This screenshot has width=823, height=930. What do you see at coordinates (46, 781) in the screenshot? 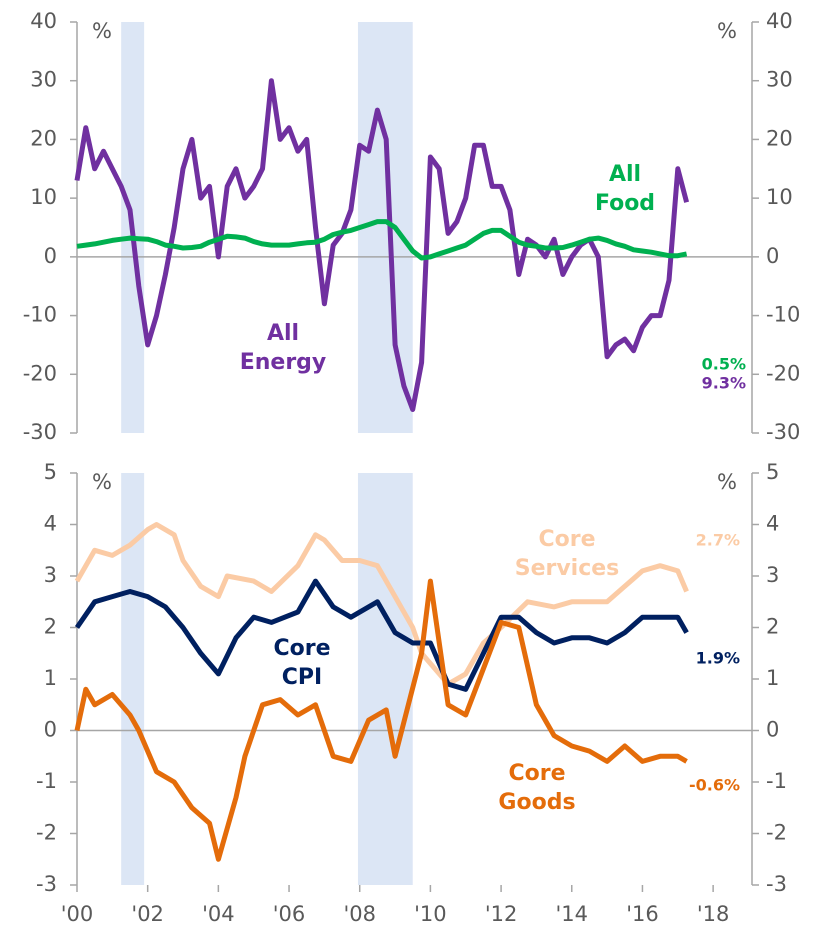
I see `y-tick-label: -1` at bounding box center [46, 781].